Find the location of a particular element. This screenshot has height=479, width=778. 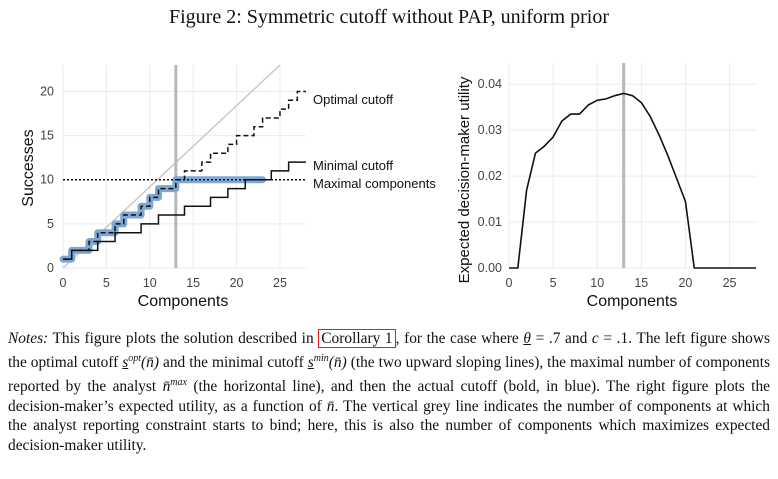

y-tick-label: 0.04 is located at coordinates (490, 84).